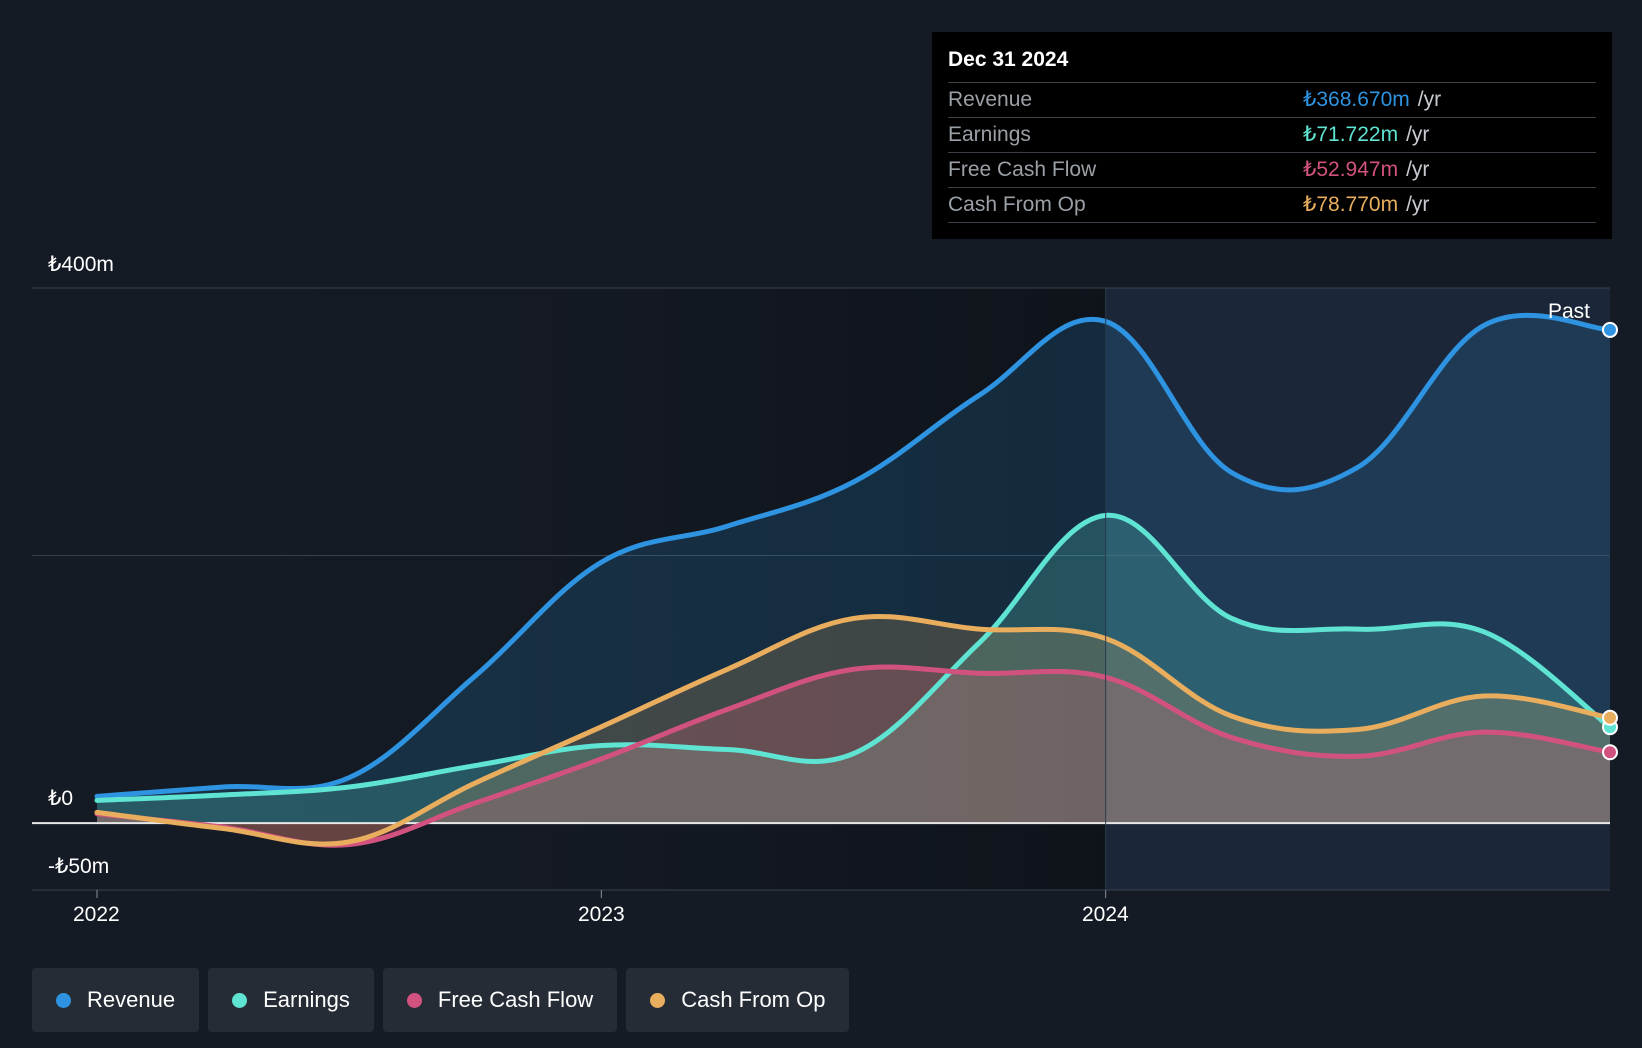 Image resolution: width=1642 pixels, height=1048 pixels. What do you see at coordinates (1272, 100) in the screenshot?
I see `tooltip-row-revenue: Revenue ₺368.670m /yr` at bounding box center [1272, 100].